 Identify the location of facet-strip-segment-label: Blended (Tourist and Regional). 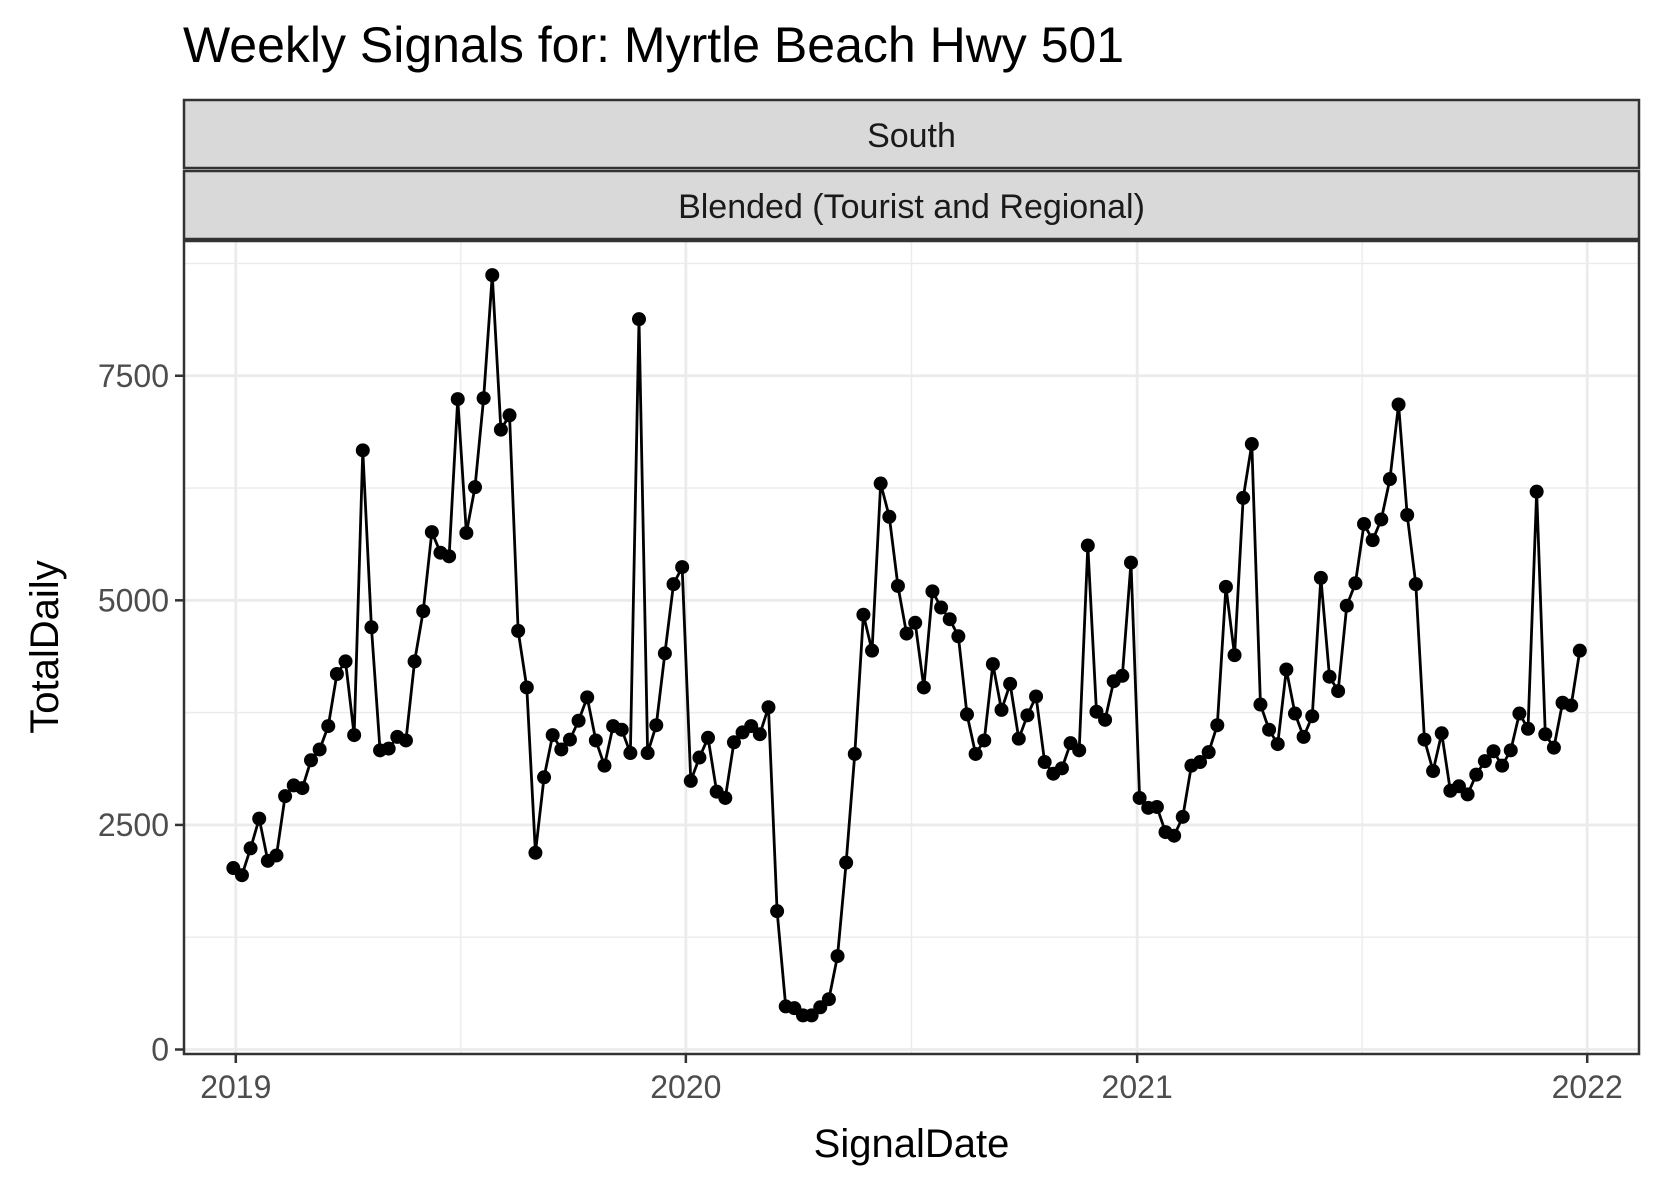
(911, 207).